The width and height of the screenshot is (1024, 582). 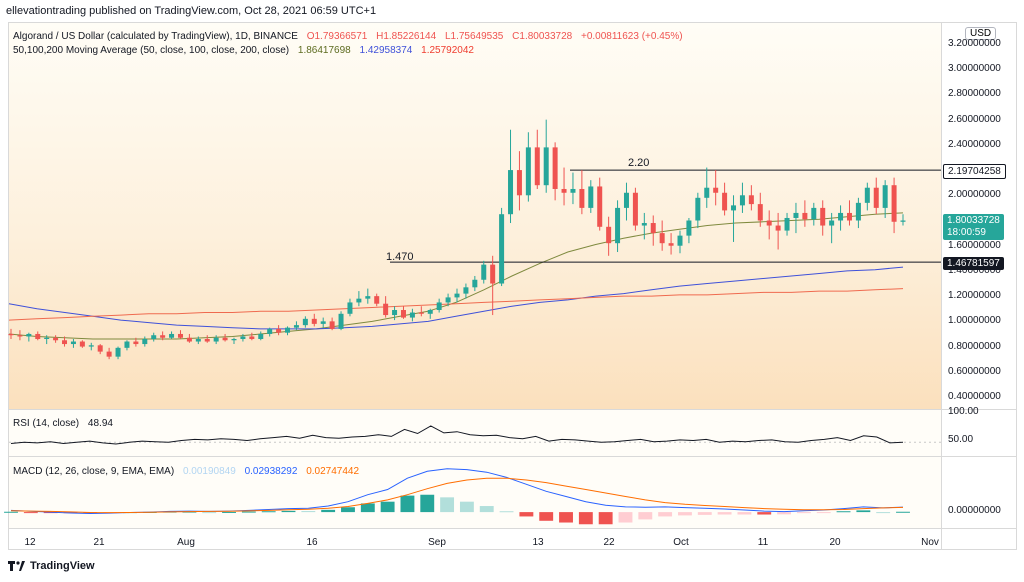 I want to click on time-tick: 22, so click(x=609, y=542).